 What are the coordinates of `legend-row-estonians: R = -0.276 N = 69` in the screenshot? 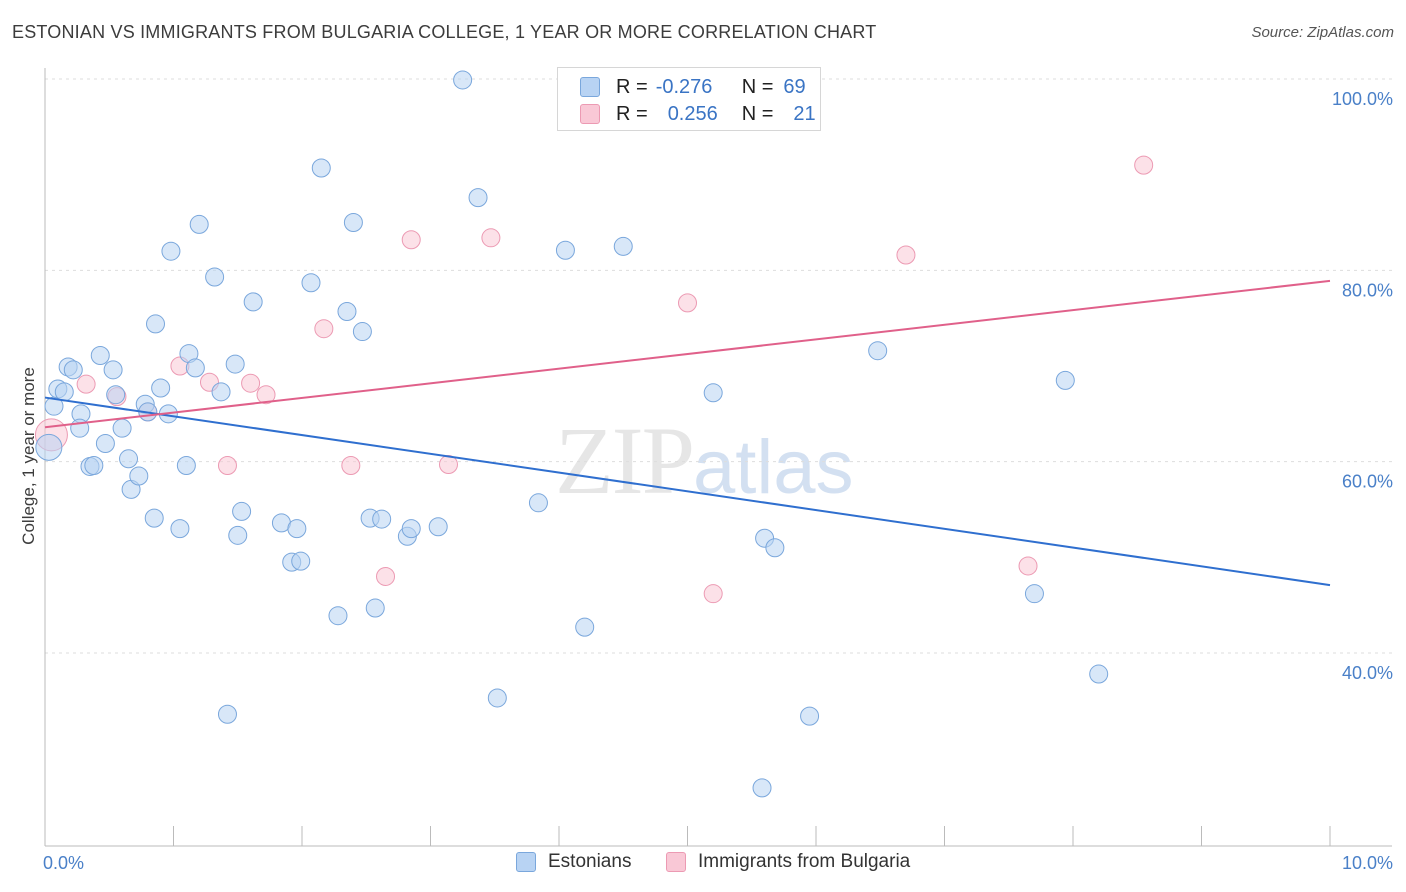 It's located at (693, 87).